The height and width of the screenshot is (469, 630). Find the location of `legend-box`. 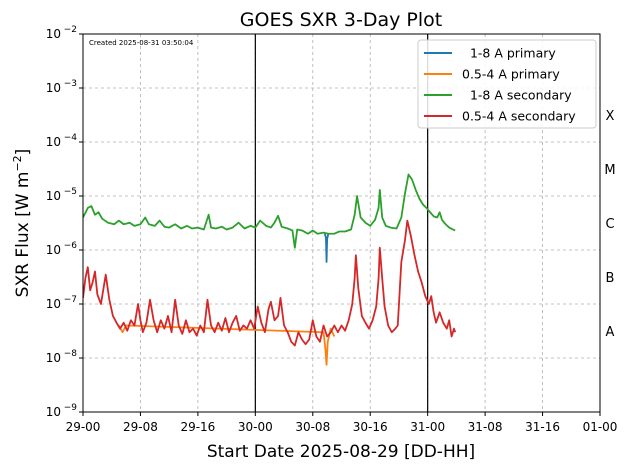

legend-box is located at coordinates (507, 84).